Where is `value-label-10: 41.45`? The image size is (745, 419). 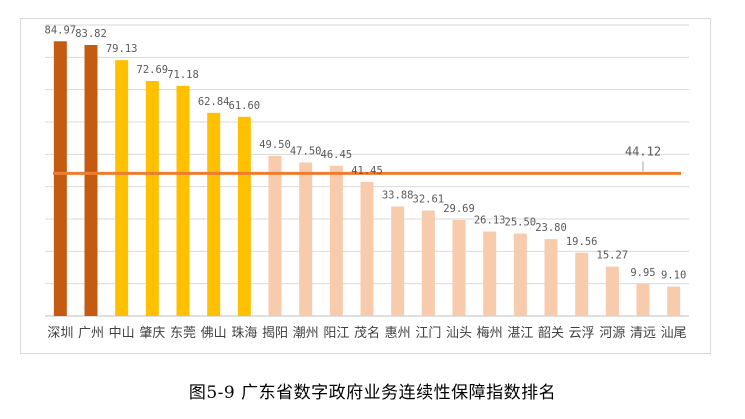
value-label-10: 41.45 is located at coordinates (367, 171).